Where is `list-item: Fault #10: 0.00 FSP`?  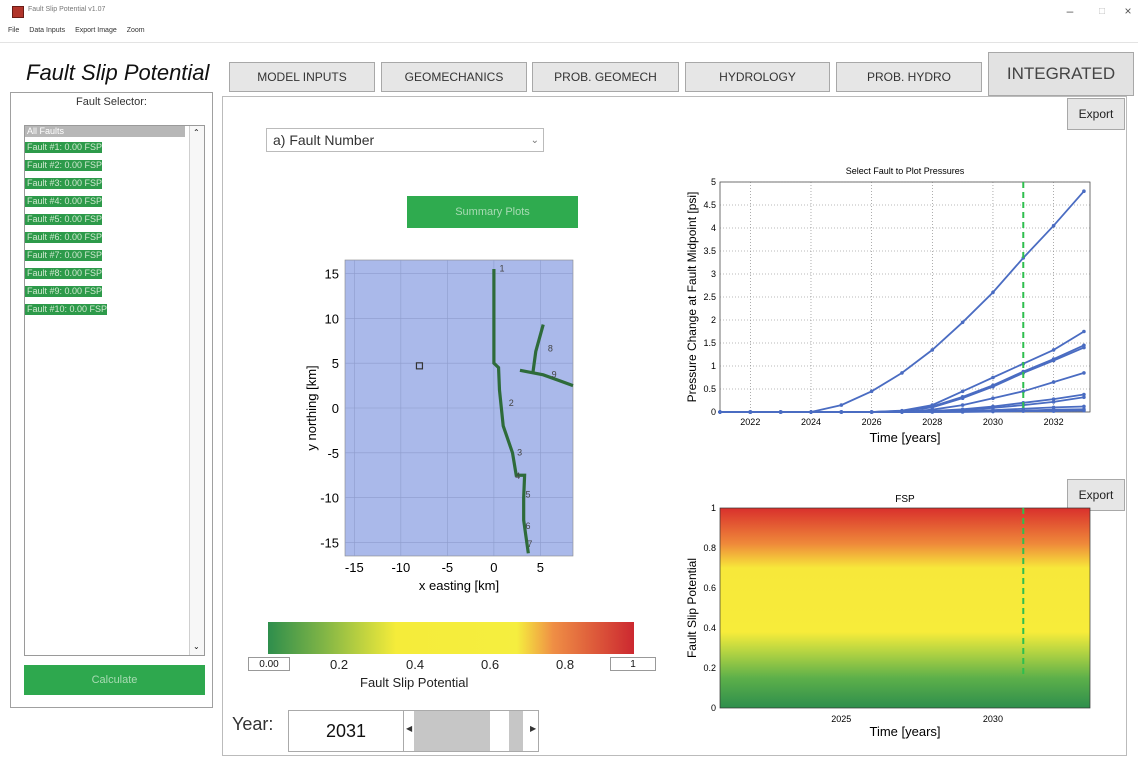 list-item: Fault #10: 0.00 FSP is located at coordinates (66, 309).